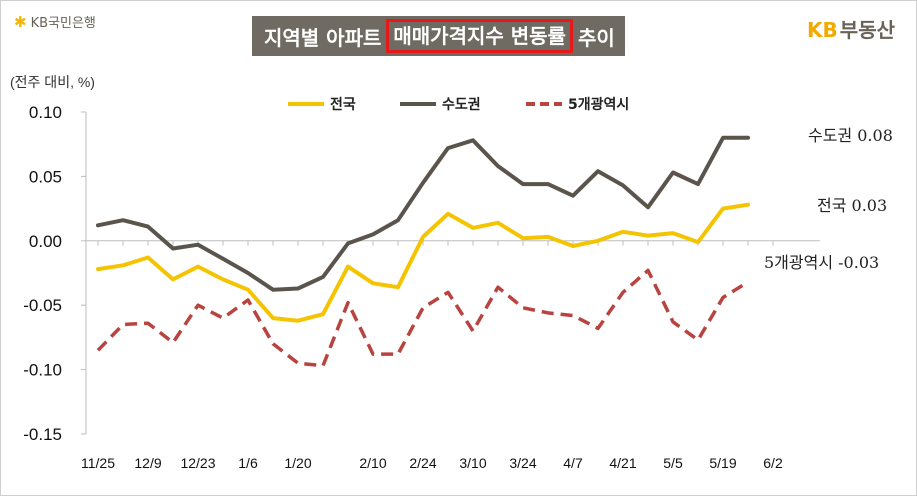 This screenshot has height=496, width=917. Describe the element at coordinates (372, 463) in the screenshot. I see `x-tick-label: 2/10` at that location.